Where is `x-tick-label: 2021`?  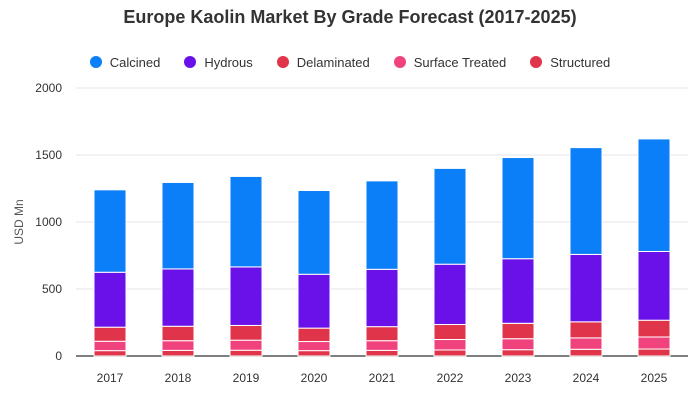
x-tick-label: 2021 is located at coordinates (382, 378).